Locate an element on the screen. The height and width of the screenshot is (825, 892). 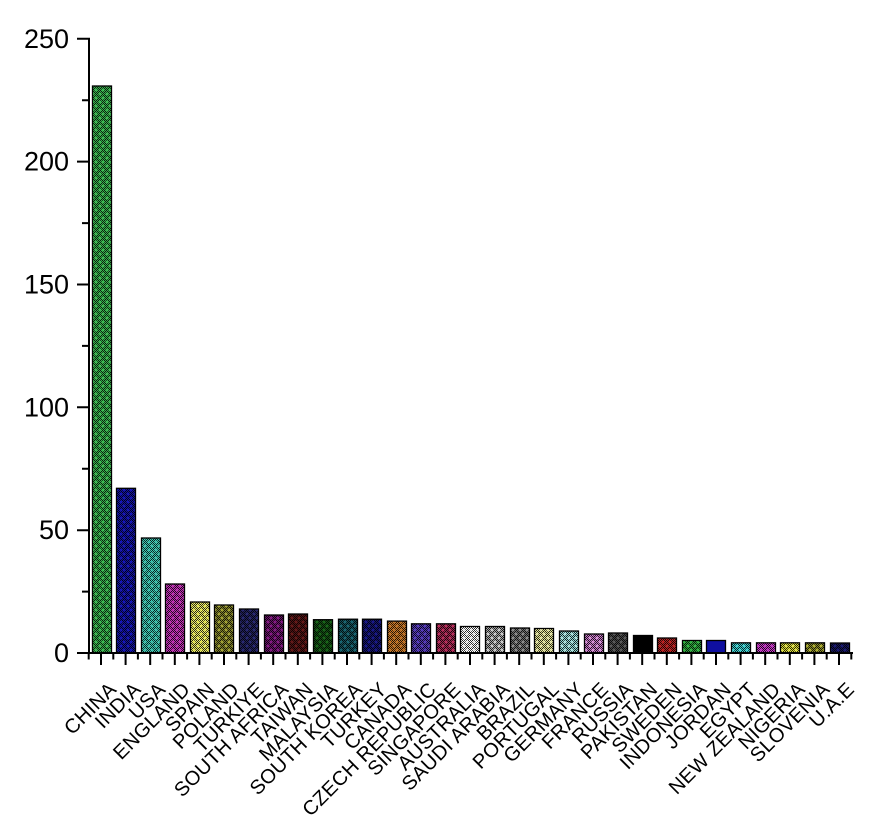
svg-text: 0 is located at coordinates (61, 653).